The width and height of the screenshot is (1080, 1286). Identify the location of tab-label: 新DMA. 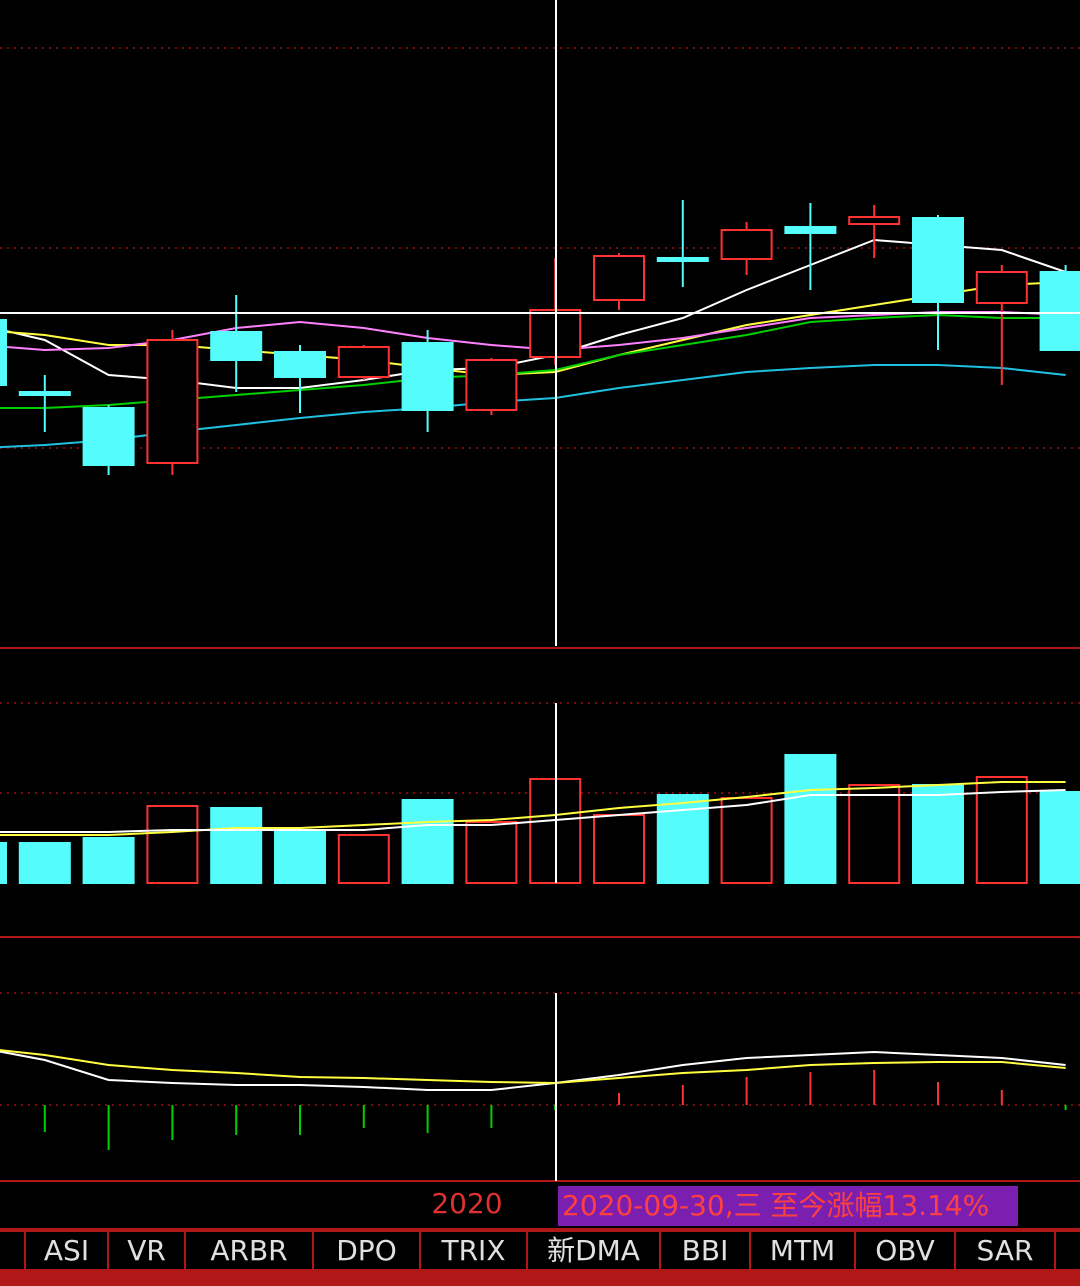
(593, 1250).